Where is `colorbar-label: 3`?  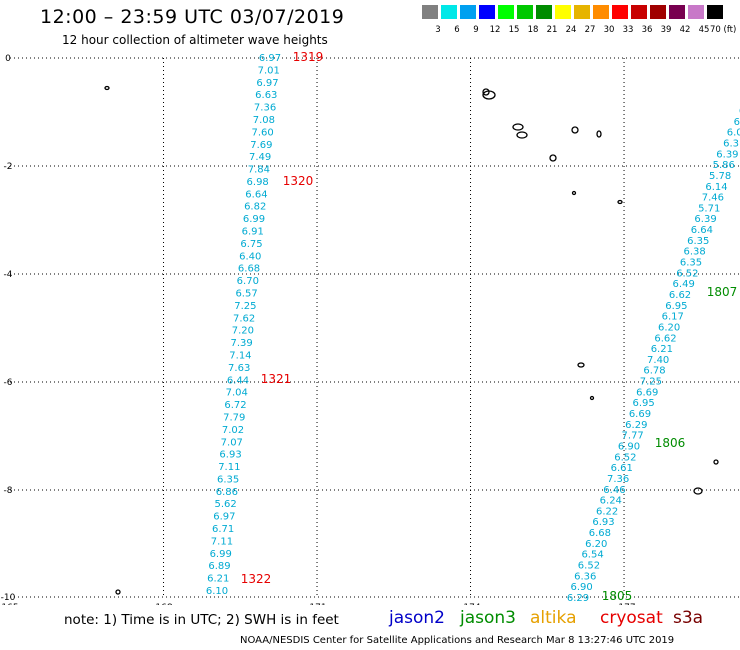 colorbar-label: 3 is located at coordinates (438, 30).